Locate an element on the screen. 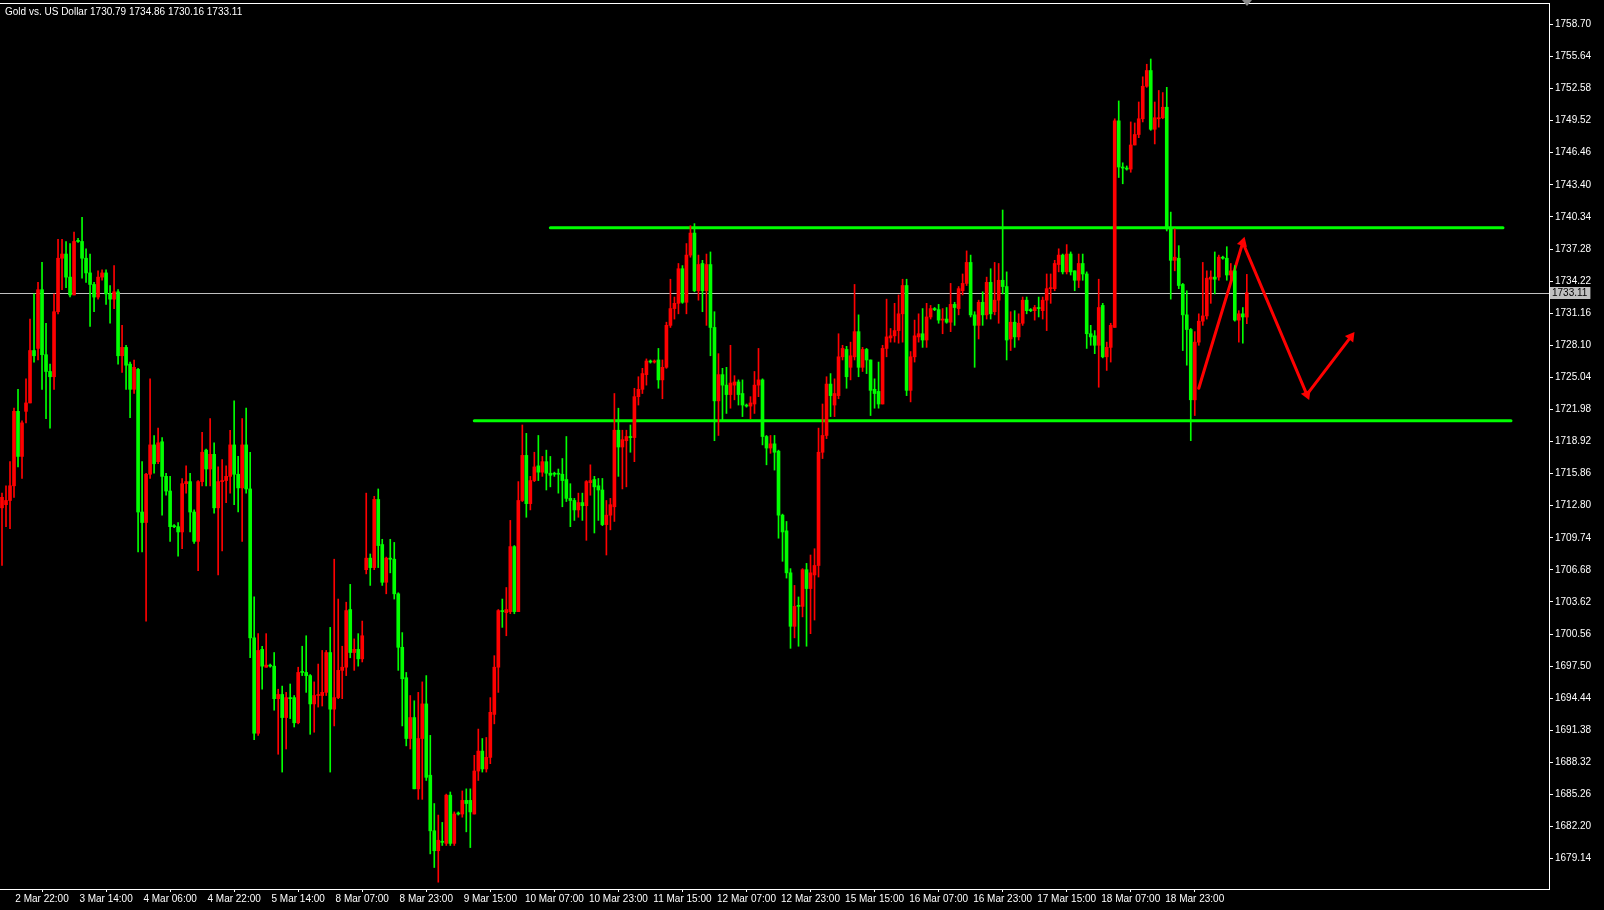 Image resolution: width=1604 pixels, height=910 pixels. x-tick-label: 5 Mar 14:00 is located at coordinates (298, 898).